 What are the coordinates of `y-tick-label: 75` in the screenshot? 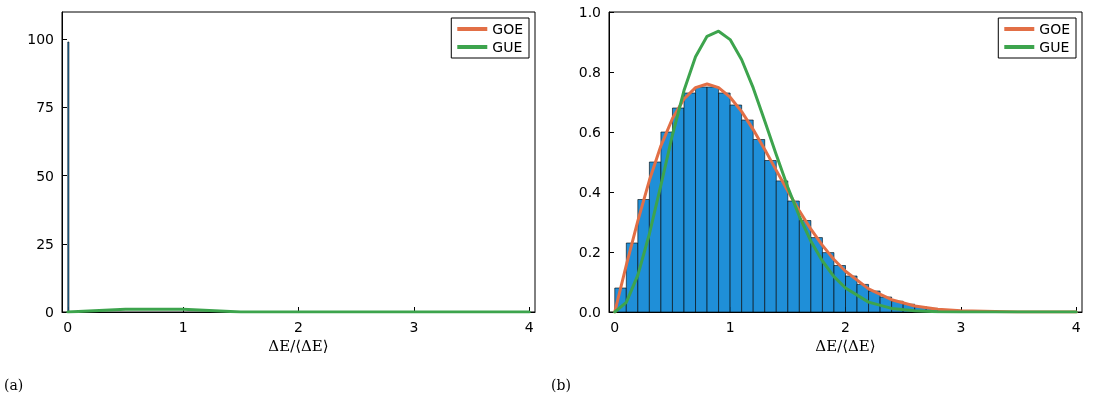 It's located at (45, 107).